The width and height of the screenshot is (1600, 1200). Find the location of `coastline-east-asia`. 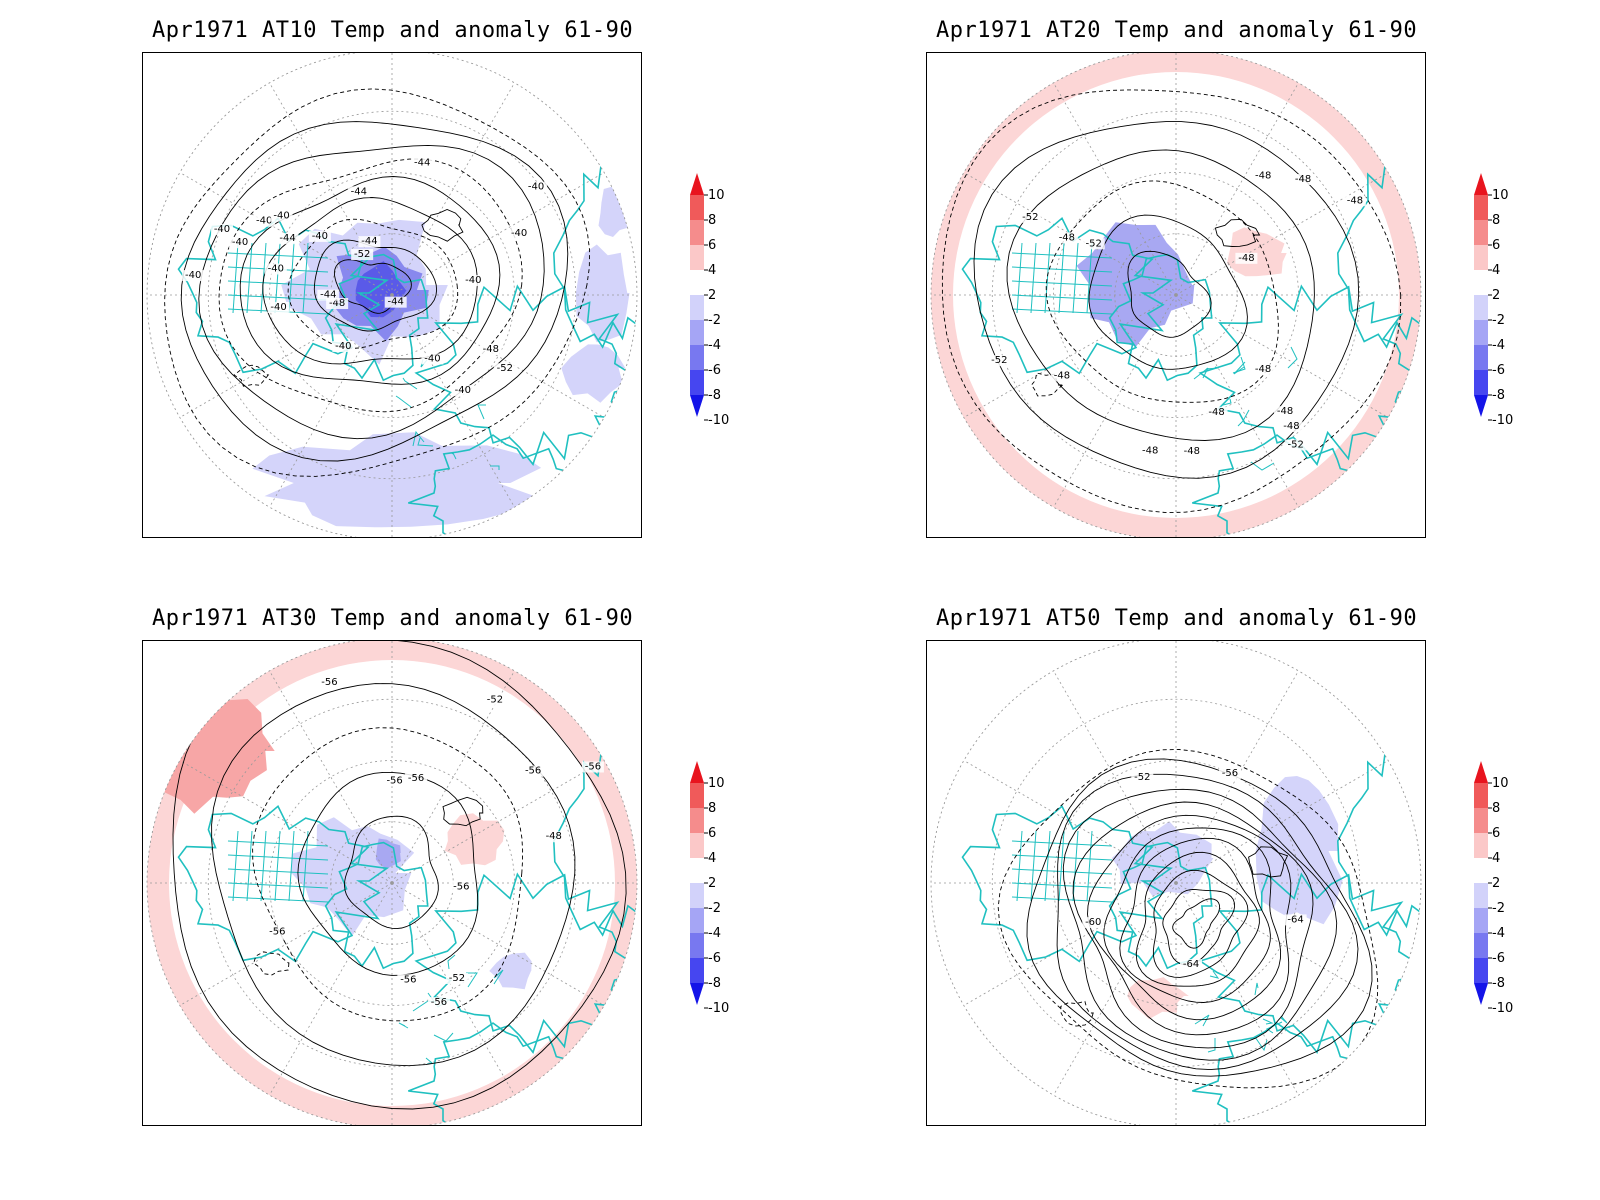

coastline-east-asia is located at coordinates (1378, 248).